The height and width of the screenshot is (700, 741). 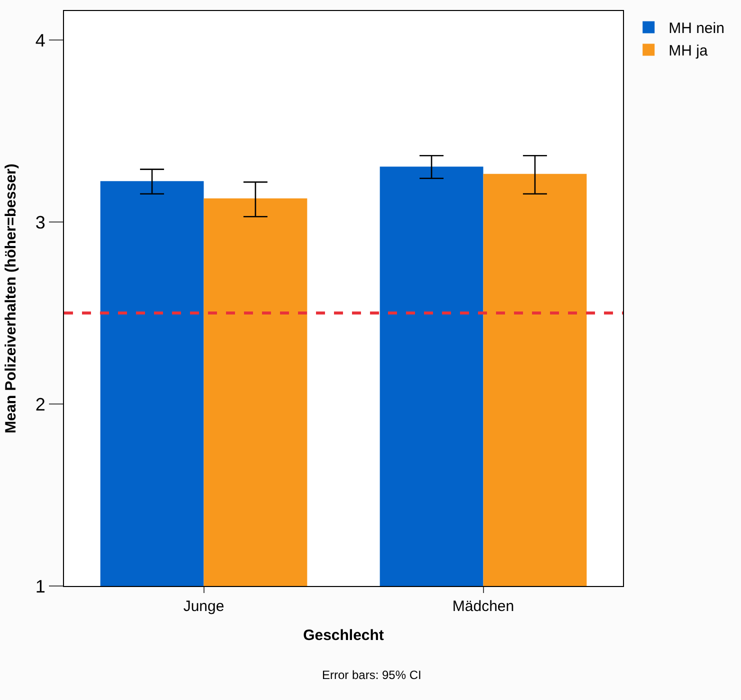 I want to click on y-tick-label: 1, so click(x=40, y=586).